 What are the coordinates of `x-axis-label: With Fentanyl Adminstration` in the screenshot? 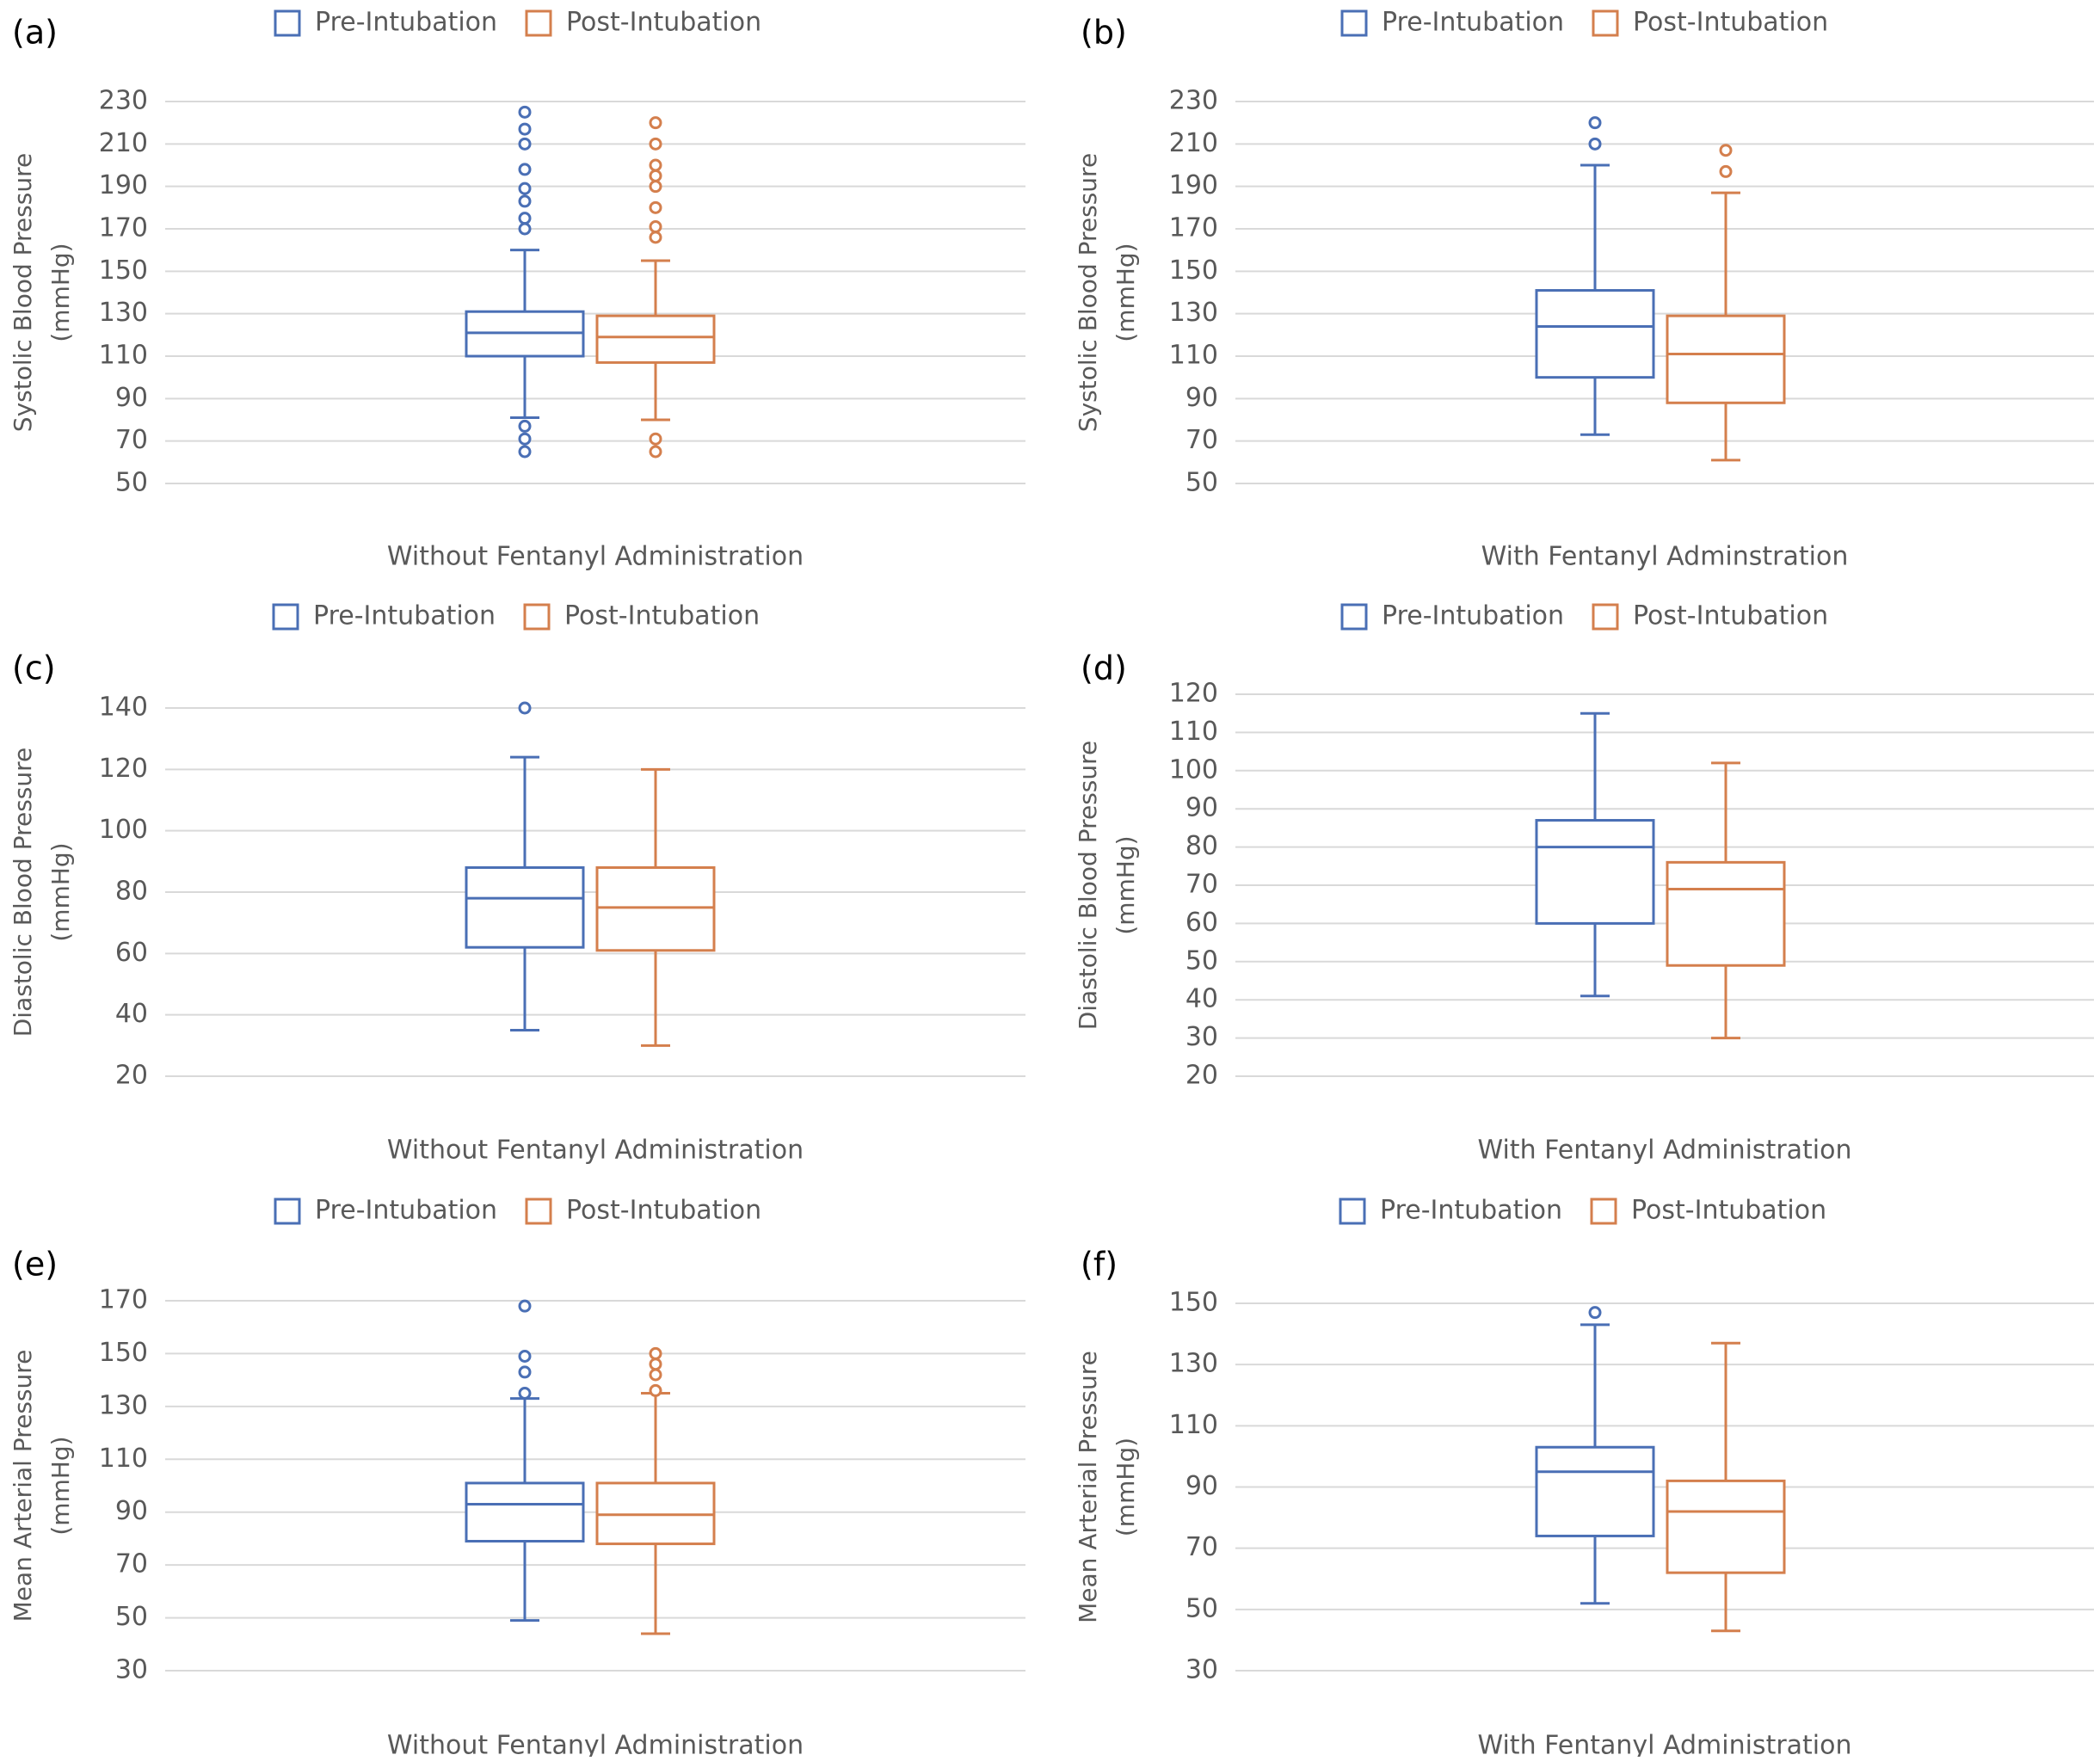 It's located at (1665, 557).